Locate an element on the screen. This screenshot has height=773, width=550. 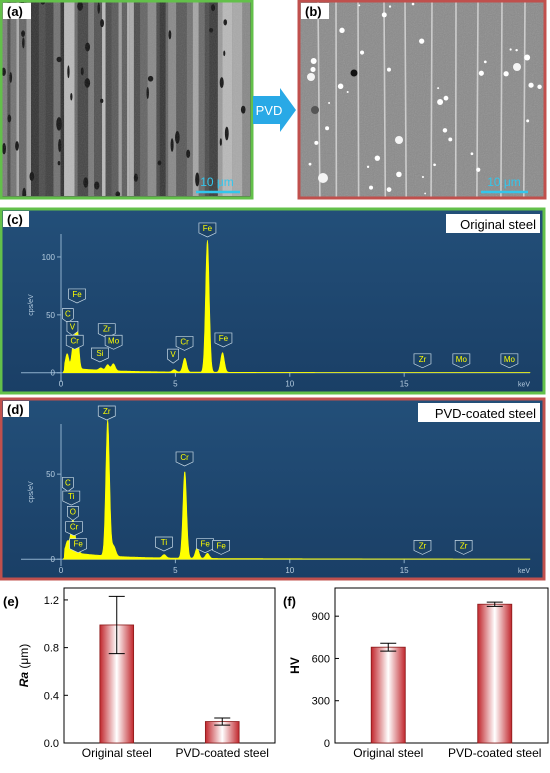
element-label: Ti is located at coordinates (71, 498).